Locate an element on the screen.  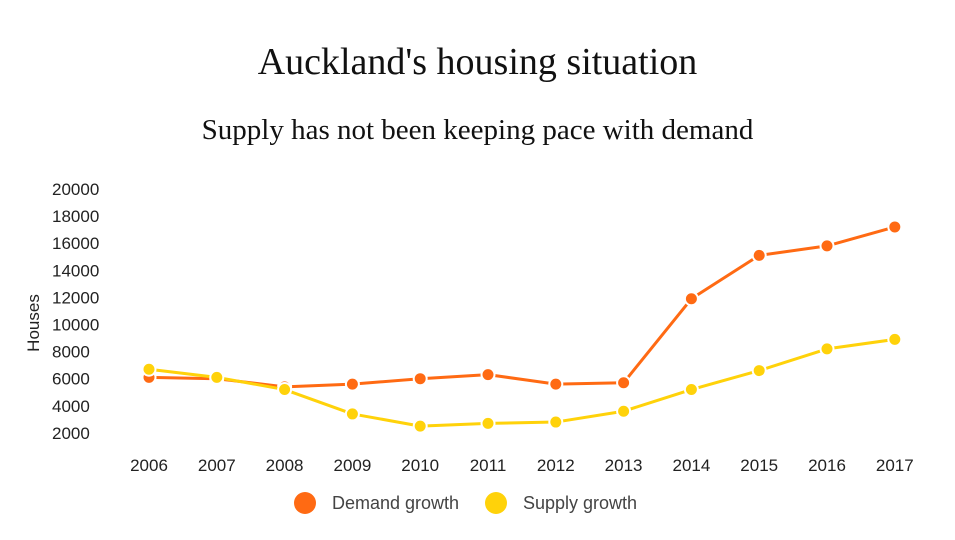
x-tick-label: 2010 is located at coordinates (420, 465).